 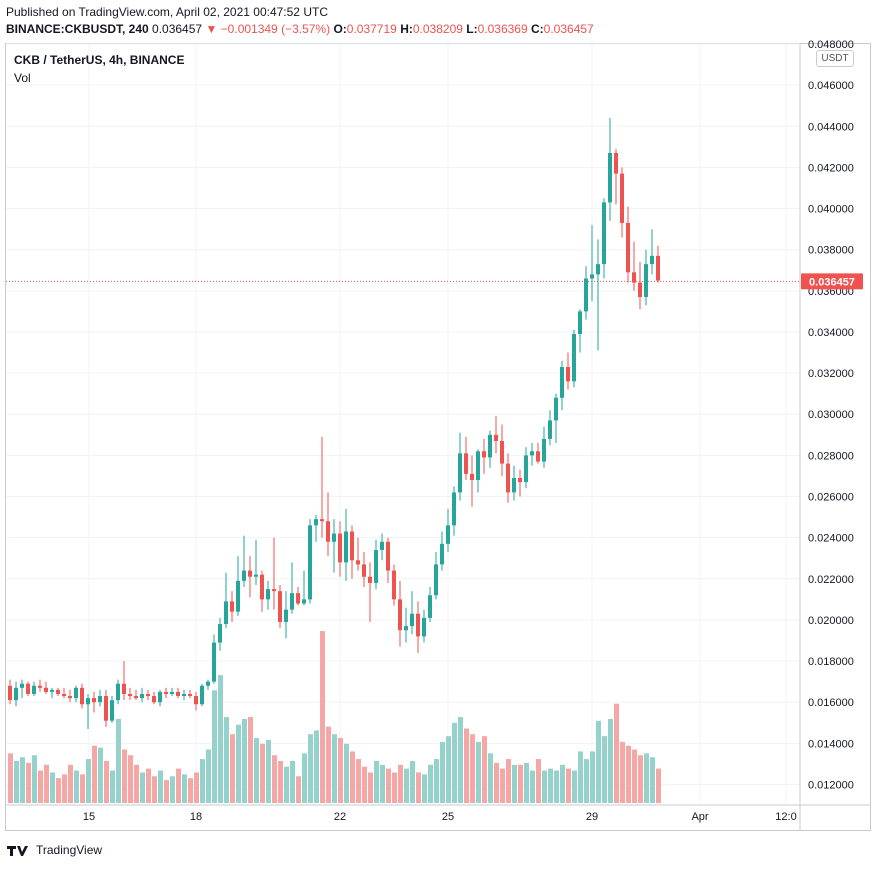 I want to click on footer-branding: TradingView, so click(x=54, y=850).